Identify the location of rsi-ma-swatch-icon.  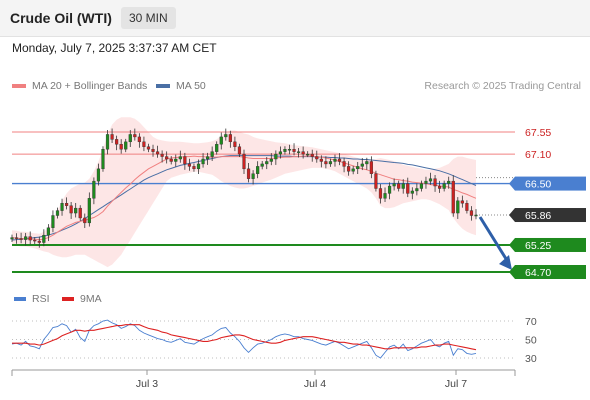
(68, 299).